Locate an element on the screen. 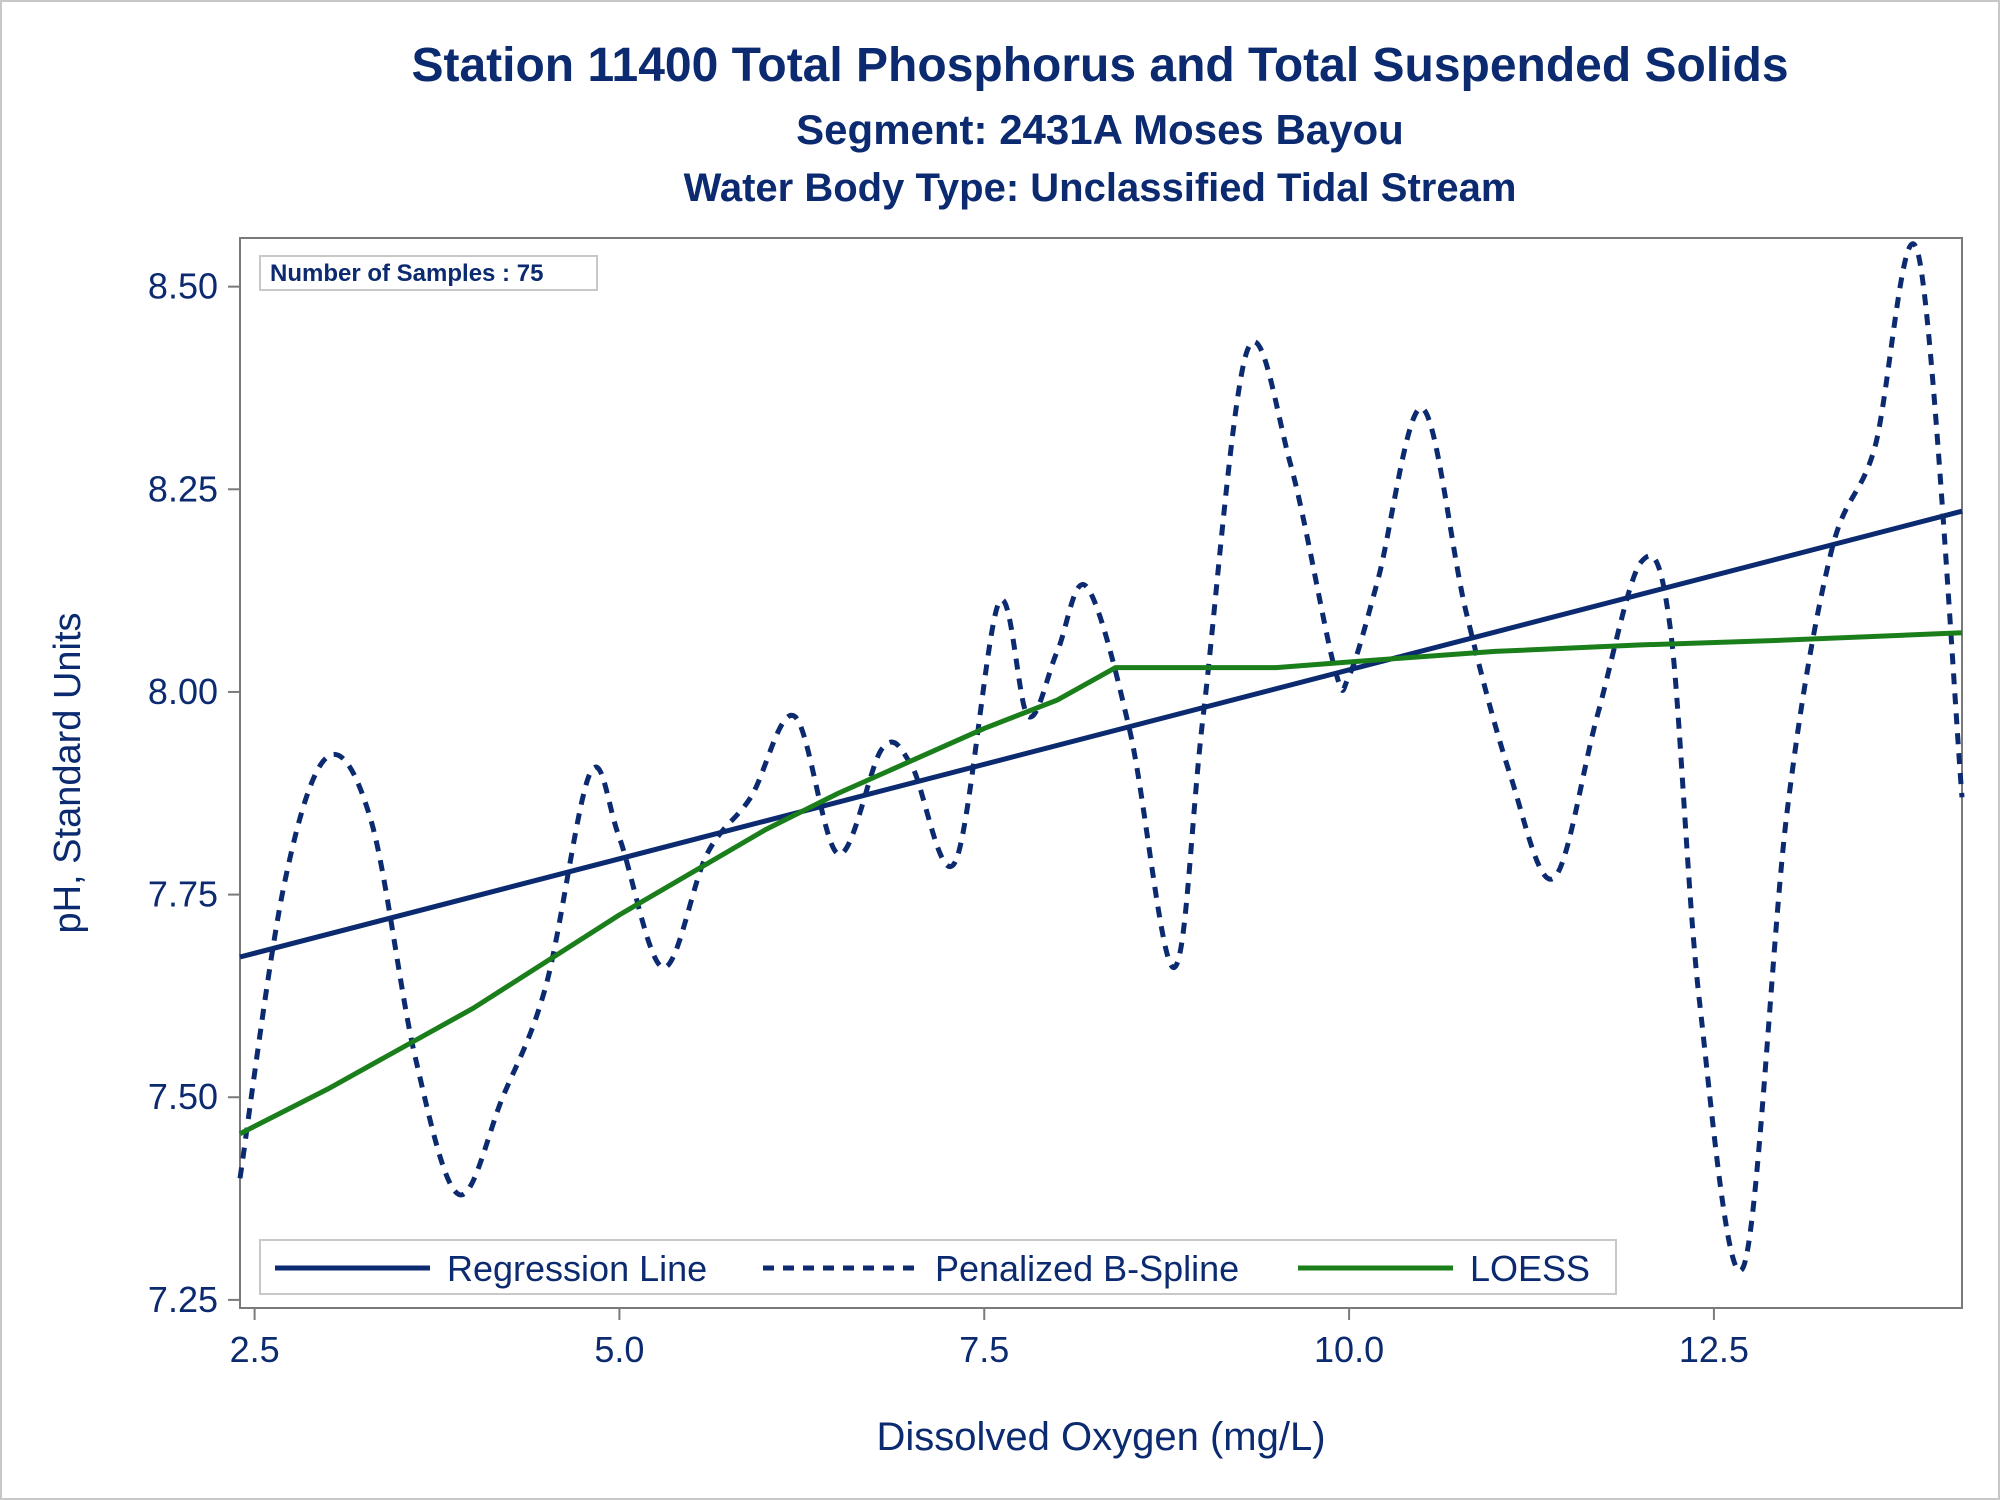  x-axis-label: Dissolved Oxygen (mg/L) is located at coordinates (1100, 1437).